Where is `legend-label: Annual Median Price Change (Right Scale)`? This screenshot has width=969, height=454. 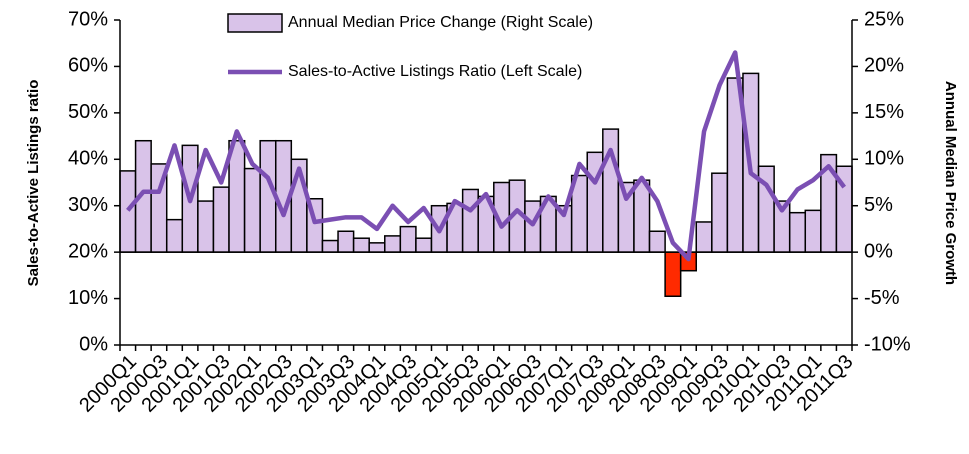
legend-label: Annual Median Price Change (Right Scale) is located at coordinates (440, 22).